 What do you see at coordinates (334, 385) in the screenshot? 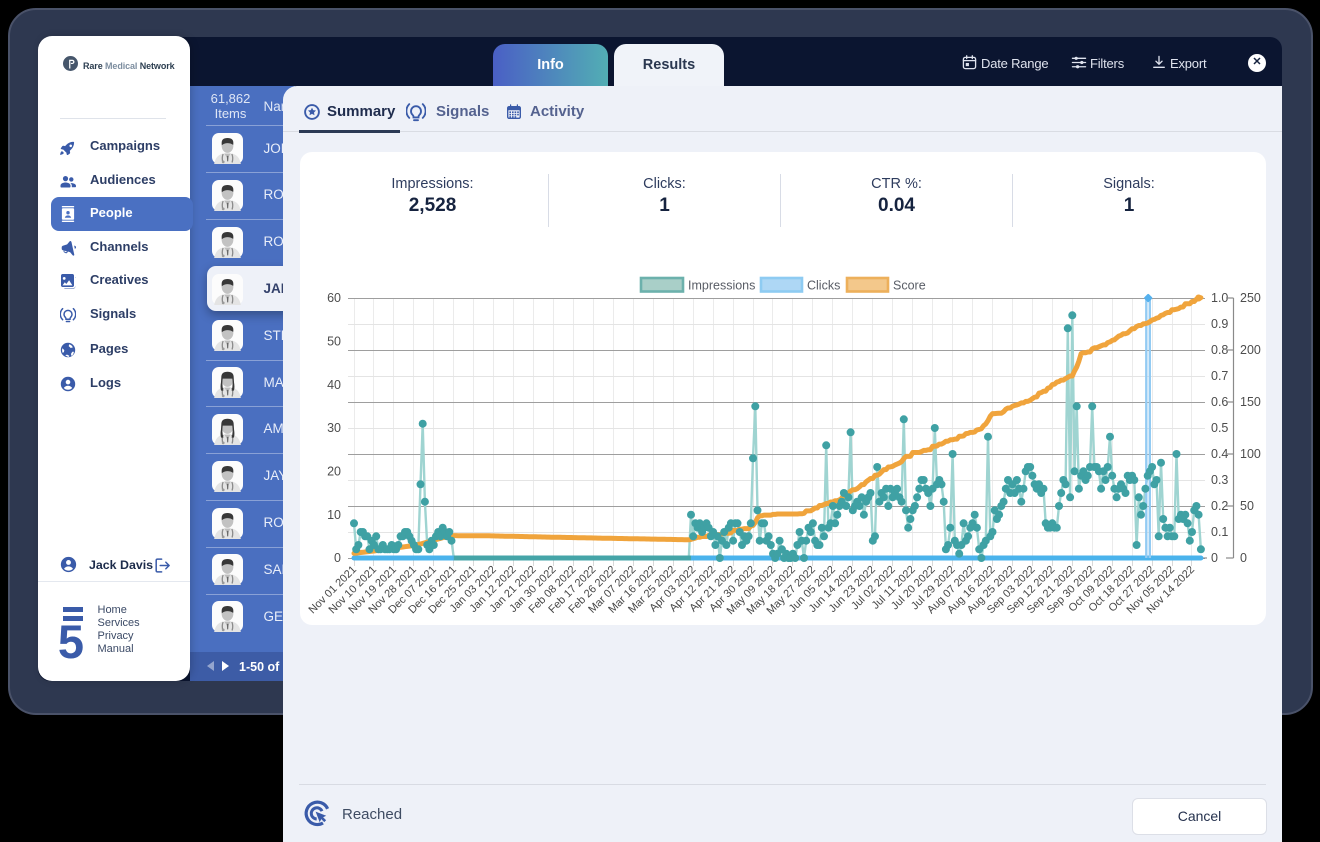
I see `svg-text: 40` at bounding box center [334, 385].